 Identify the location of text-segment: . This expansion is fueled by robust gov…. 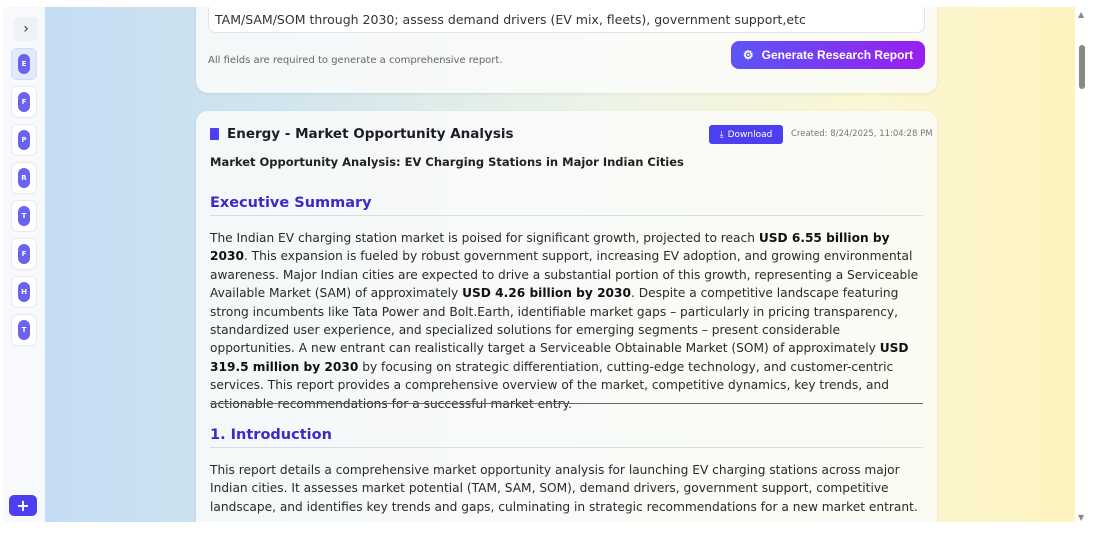
(564, 275).